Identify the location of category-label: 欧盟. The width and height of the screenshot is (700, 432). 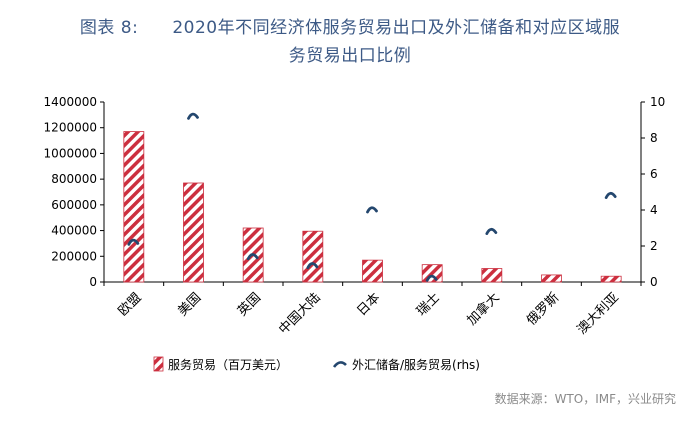
(130, 304).